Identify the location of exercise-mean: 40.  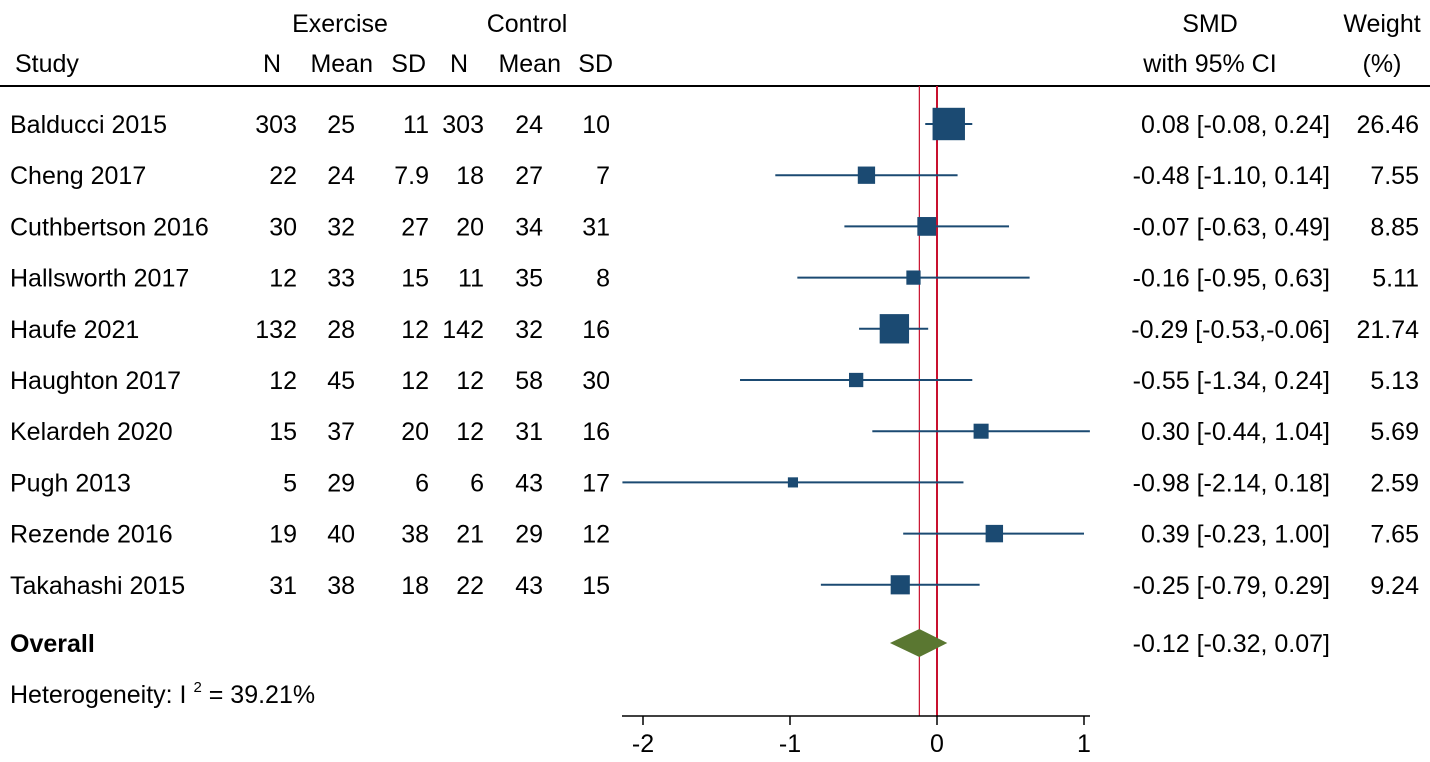
(341, 535).